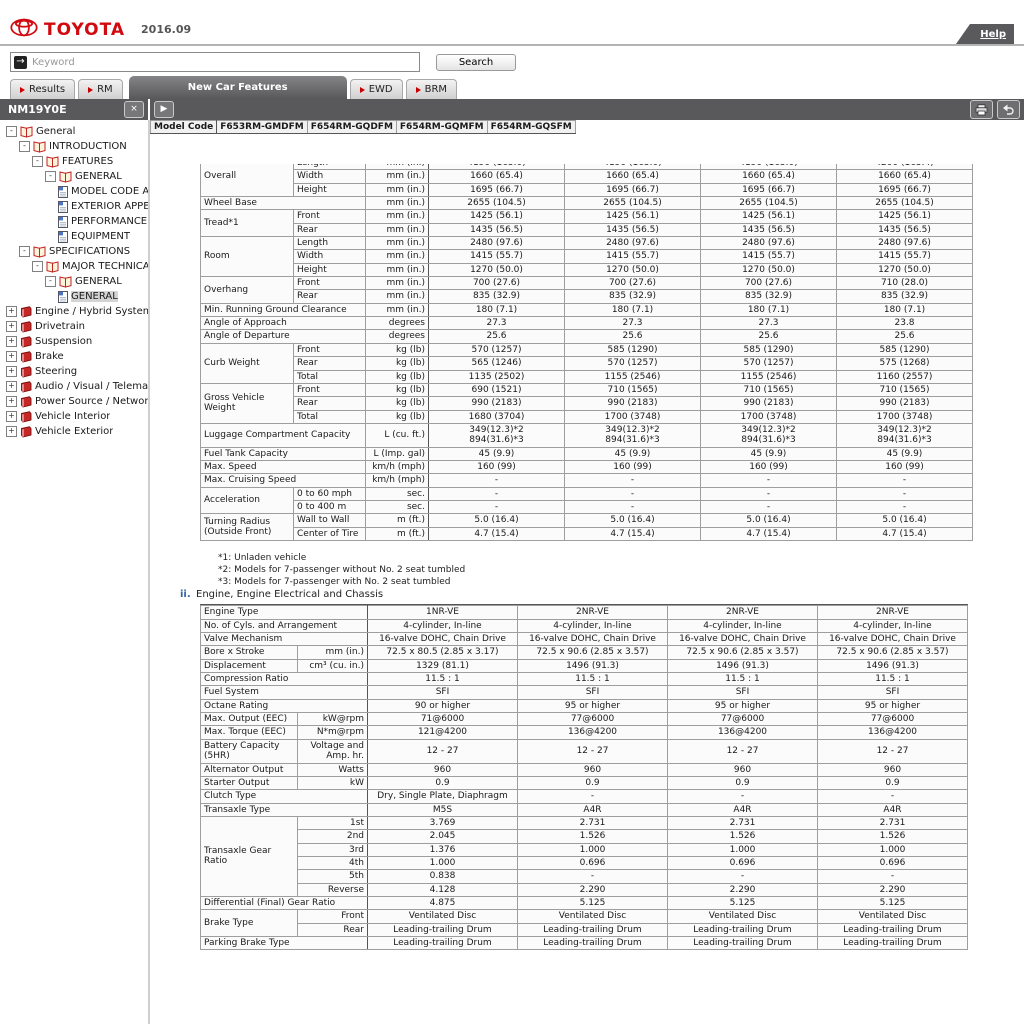  I want to click on panel-toggle-icon: ▶, so click(164, 109).